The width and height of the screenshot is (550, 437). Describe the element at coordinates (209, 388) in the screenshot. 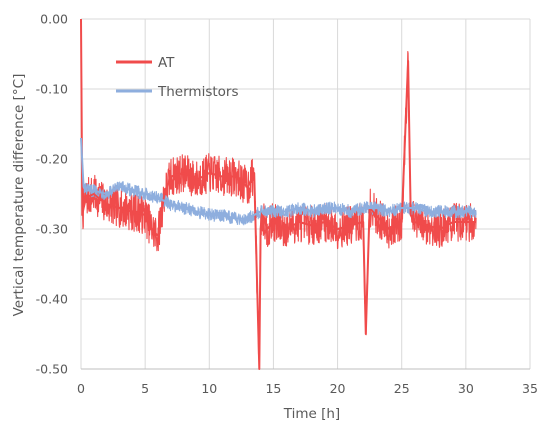

I see `x-tick-label: 10` at that location.